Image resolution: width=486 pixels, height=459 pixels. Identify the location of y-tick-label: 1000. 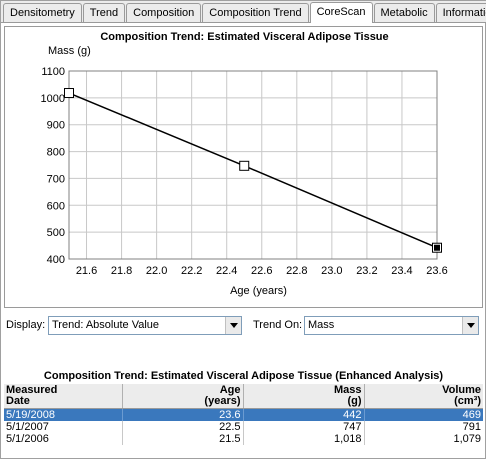
(53, 99).